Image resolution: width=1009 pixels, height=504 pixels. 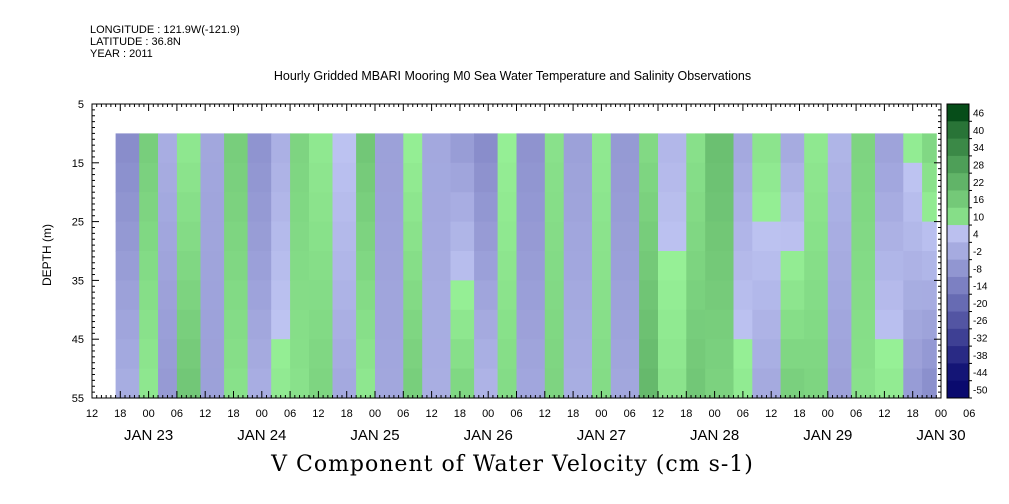 I want to click on x-axis-label: V Component of Water Velocity (cm s-1), so click(x=512, y=464).